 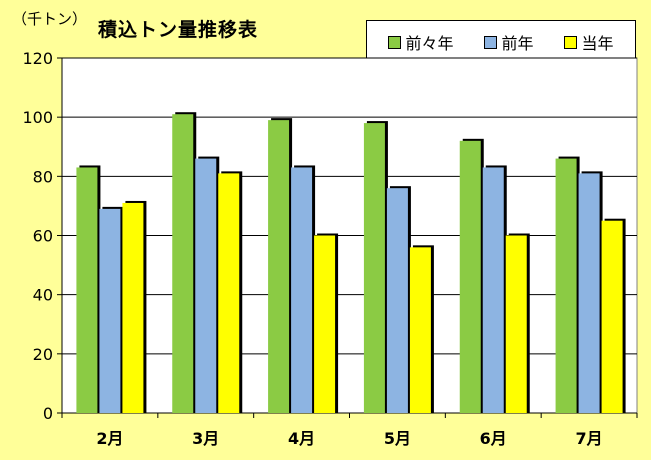 What do you see at coordinates (597, 43) in the screenshot?
I see `legend-label-series-2: 当年` at bounding box center [597, 43].